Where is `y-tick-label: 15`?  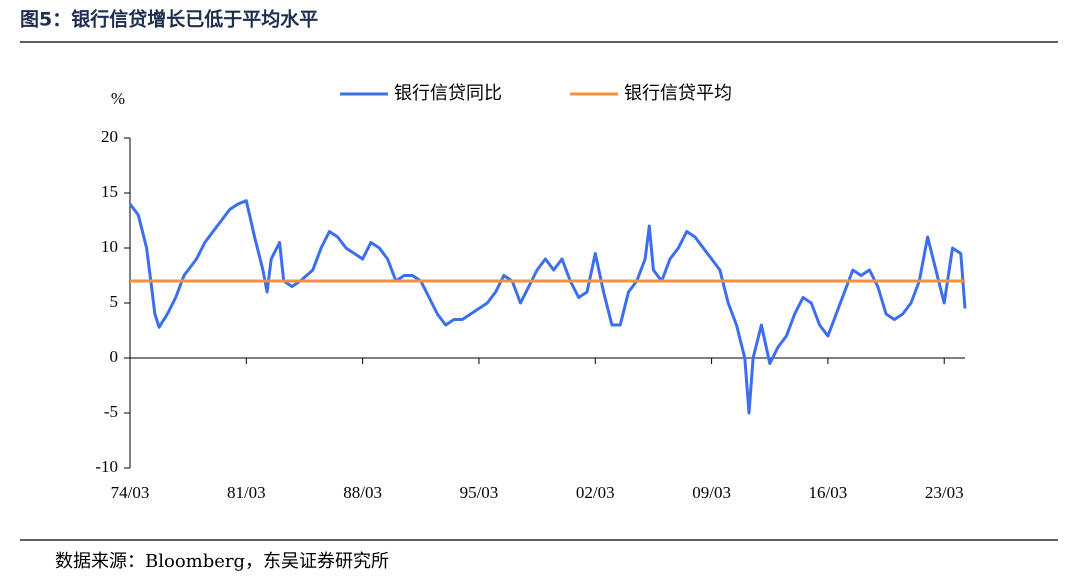 y-tick-label: 15 is located at coordinates (109, 191).